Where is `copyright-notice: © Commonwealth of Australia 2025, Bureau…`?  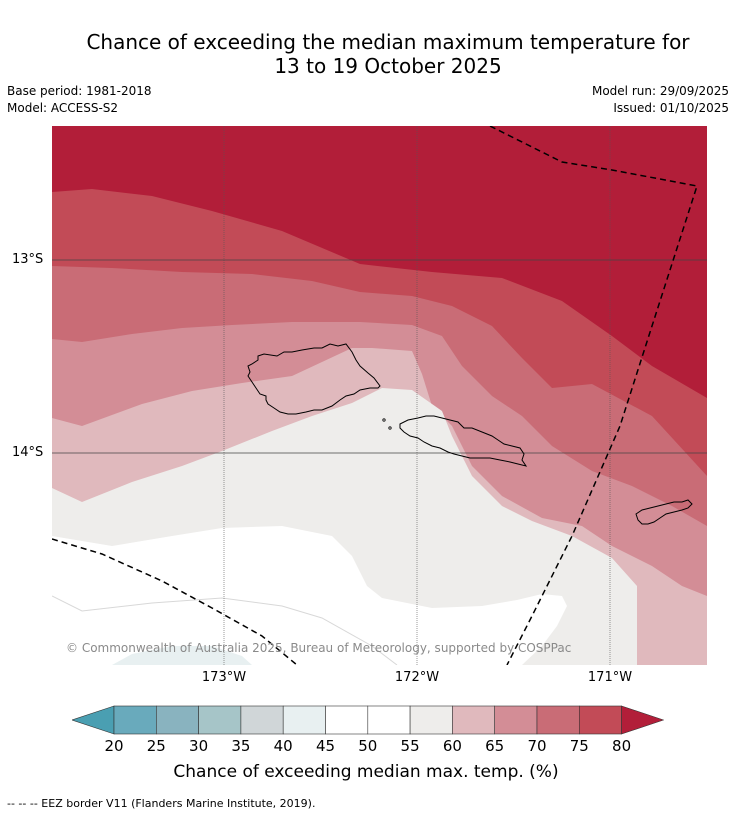
copyright-notice: © Commonwealth of Australia 2025, Bureau… is located at coordinates (319, 648).